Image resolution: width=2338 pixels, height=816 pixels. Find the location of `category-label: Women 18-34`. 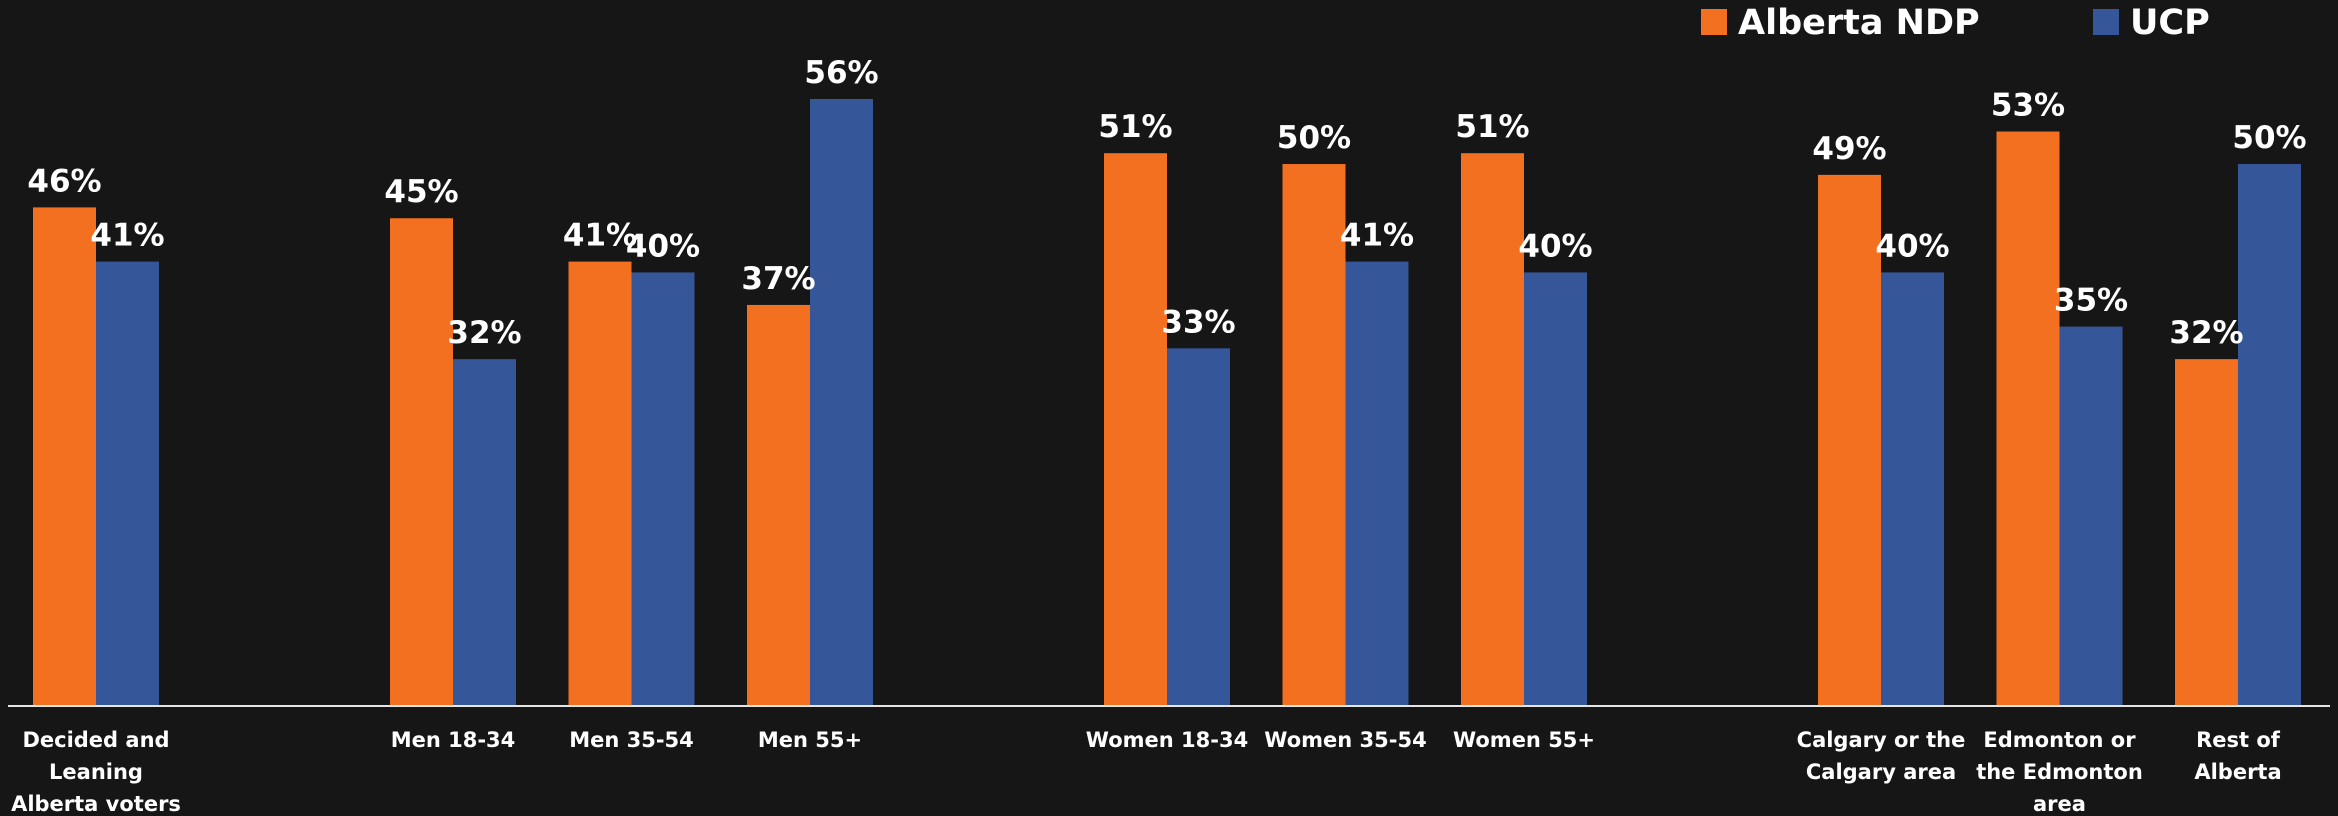

category-label: Women 18-34 is located at coordinates (1167, 740).